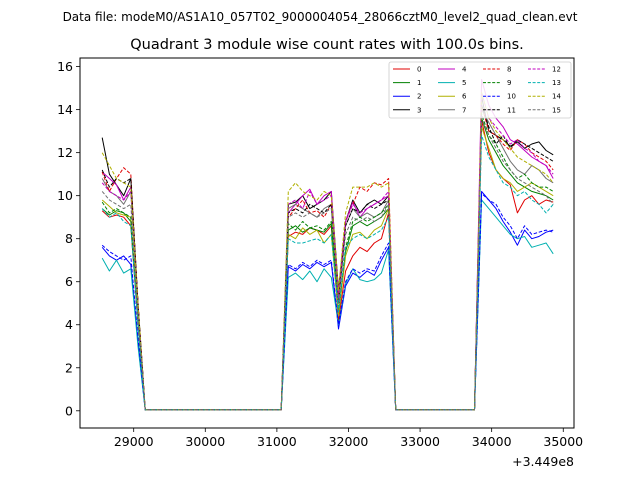 This screenshot has width=640, height=480. I want to click on legend-label-9: 9, so click(509, 83).